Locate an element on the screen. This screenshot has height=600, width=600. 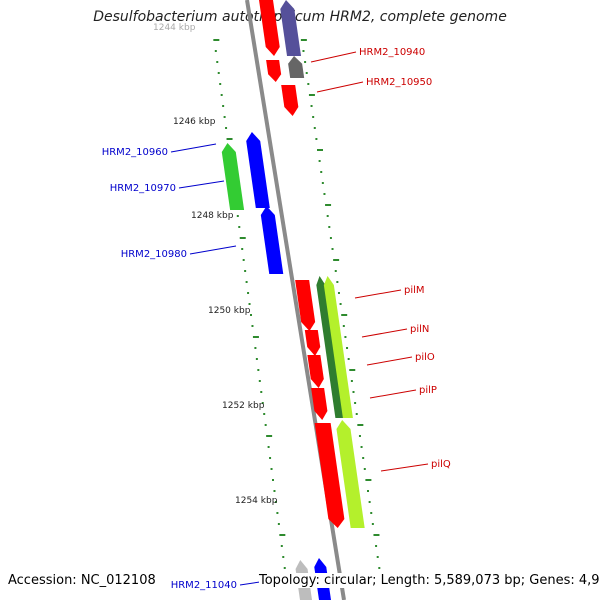
gene-pilQ-outer is located at coordinates (350, 474).